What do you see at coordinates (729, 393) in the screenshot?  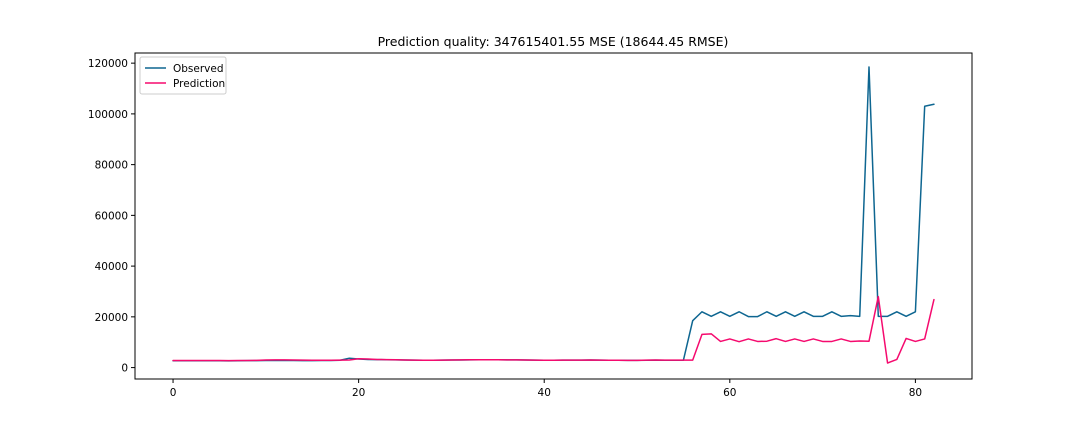 I see `x-tick-label: 60` at bounding box center [729, 393].